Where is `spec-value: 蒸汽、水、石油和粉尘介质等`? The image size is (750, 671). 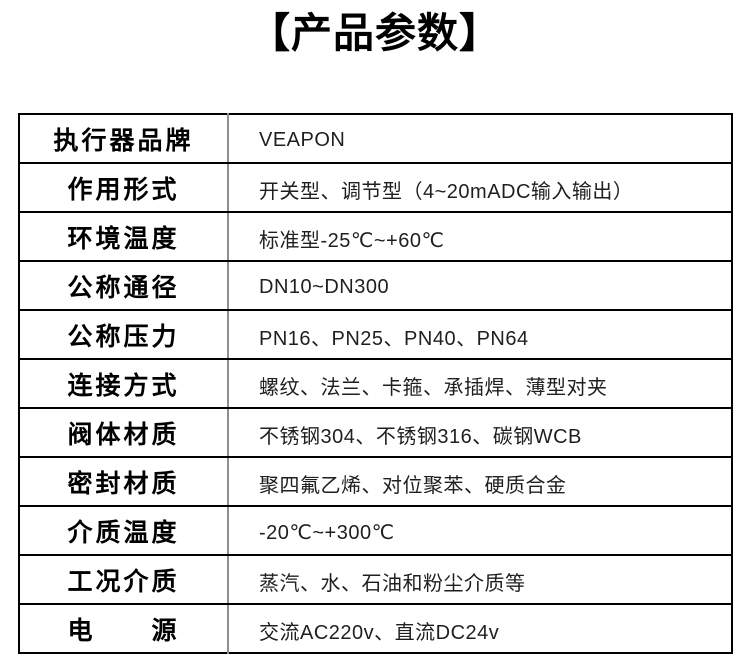 spec-value: 蒸汽、水、石油和粉尘介质等 is located at coordinates (480, 580).